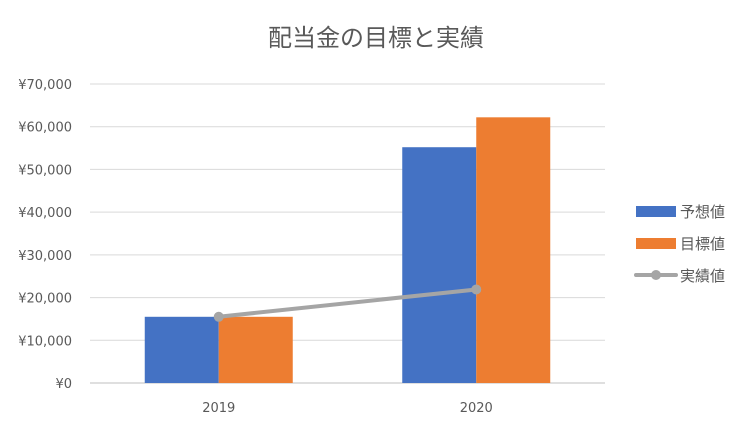  What do you see at coordinates (439, 265) in the screenshot?
I see `bar-予想値-2020` at bounding box center [439, 265].